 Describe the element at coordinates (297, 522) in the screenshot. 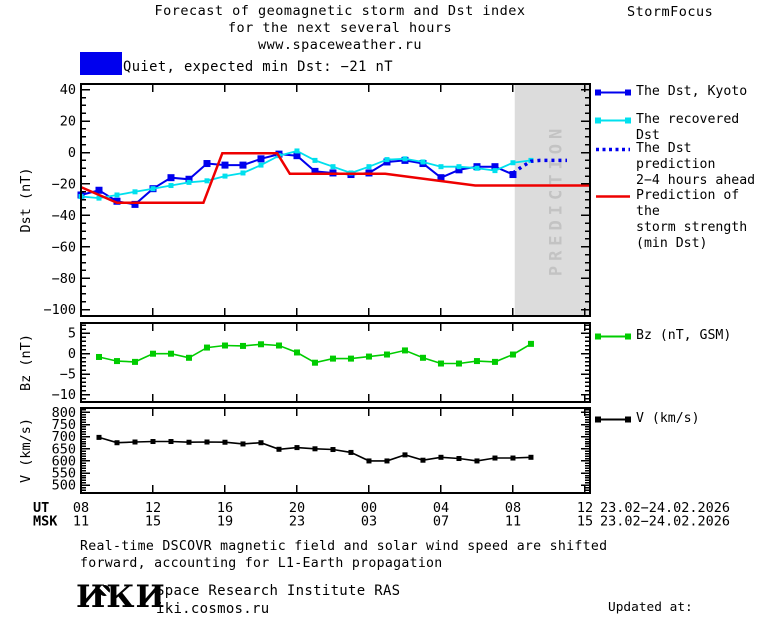

I see `xtick-label: 23` at that location.